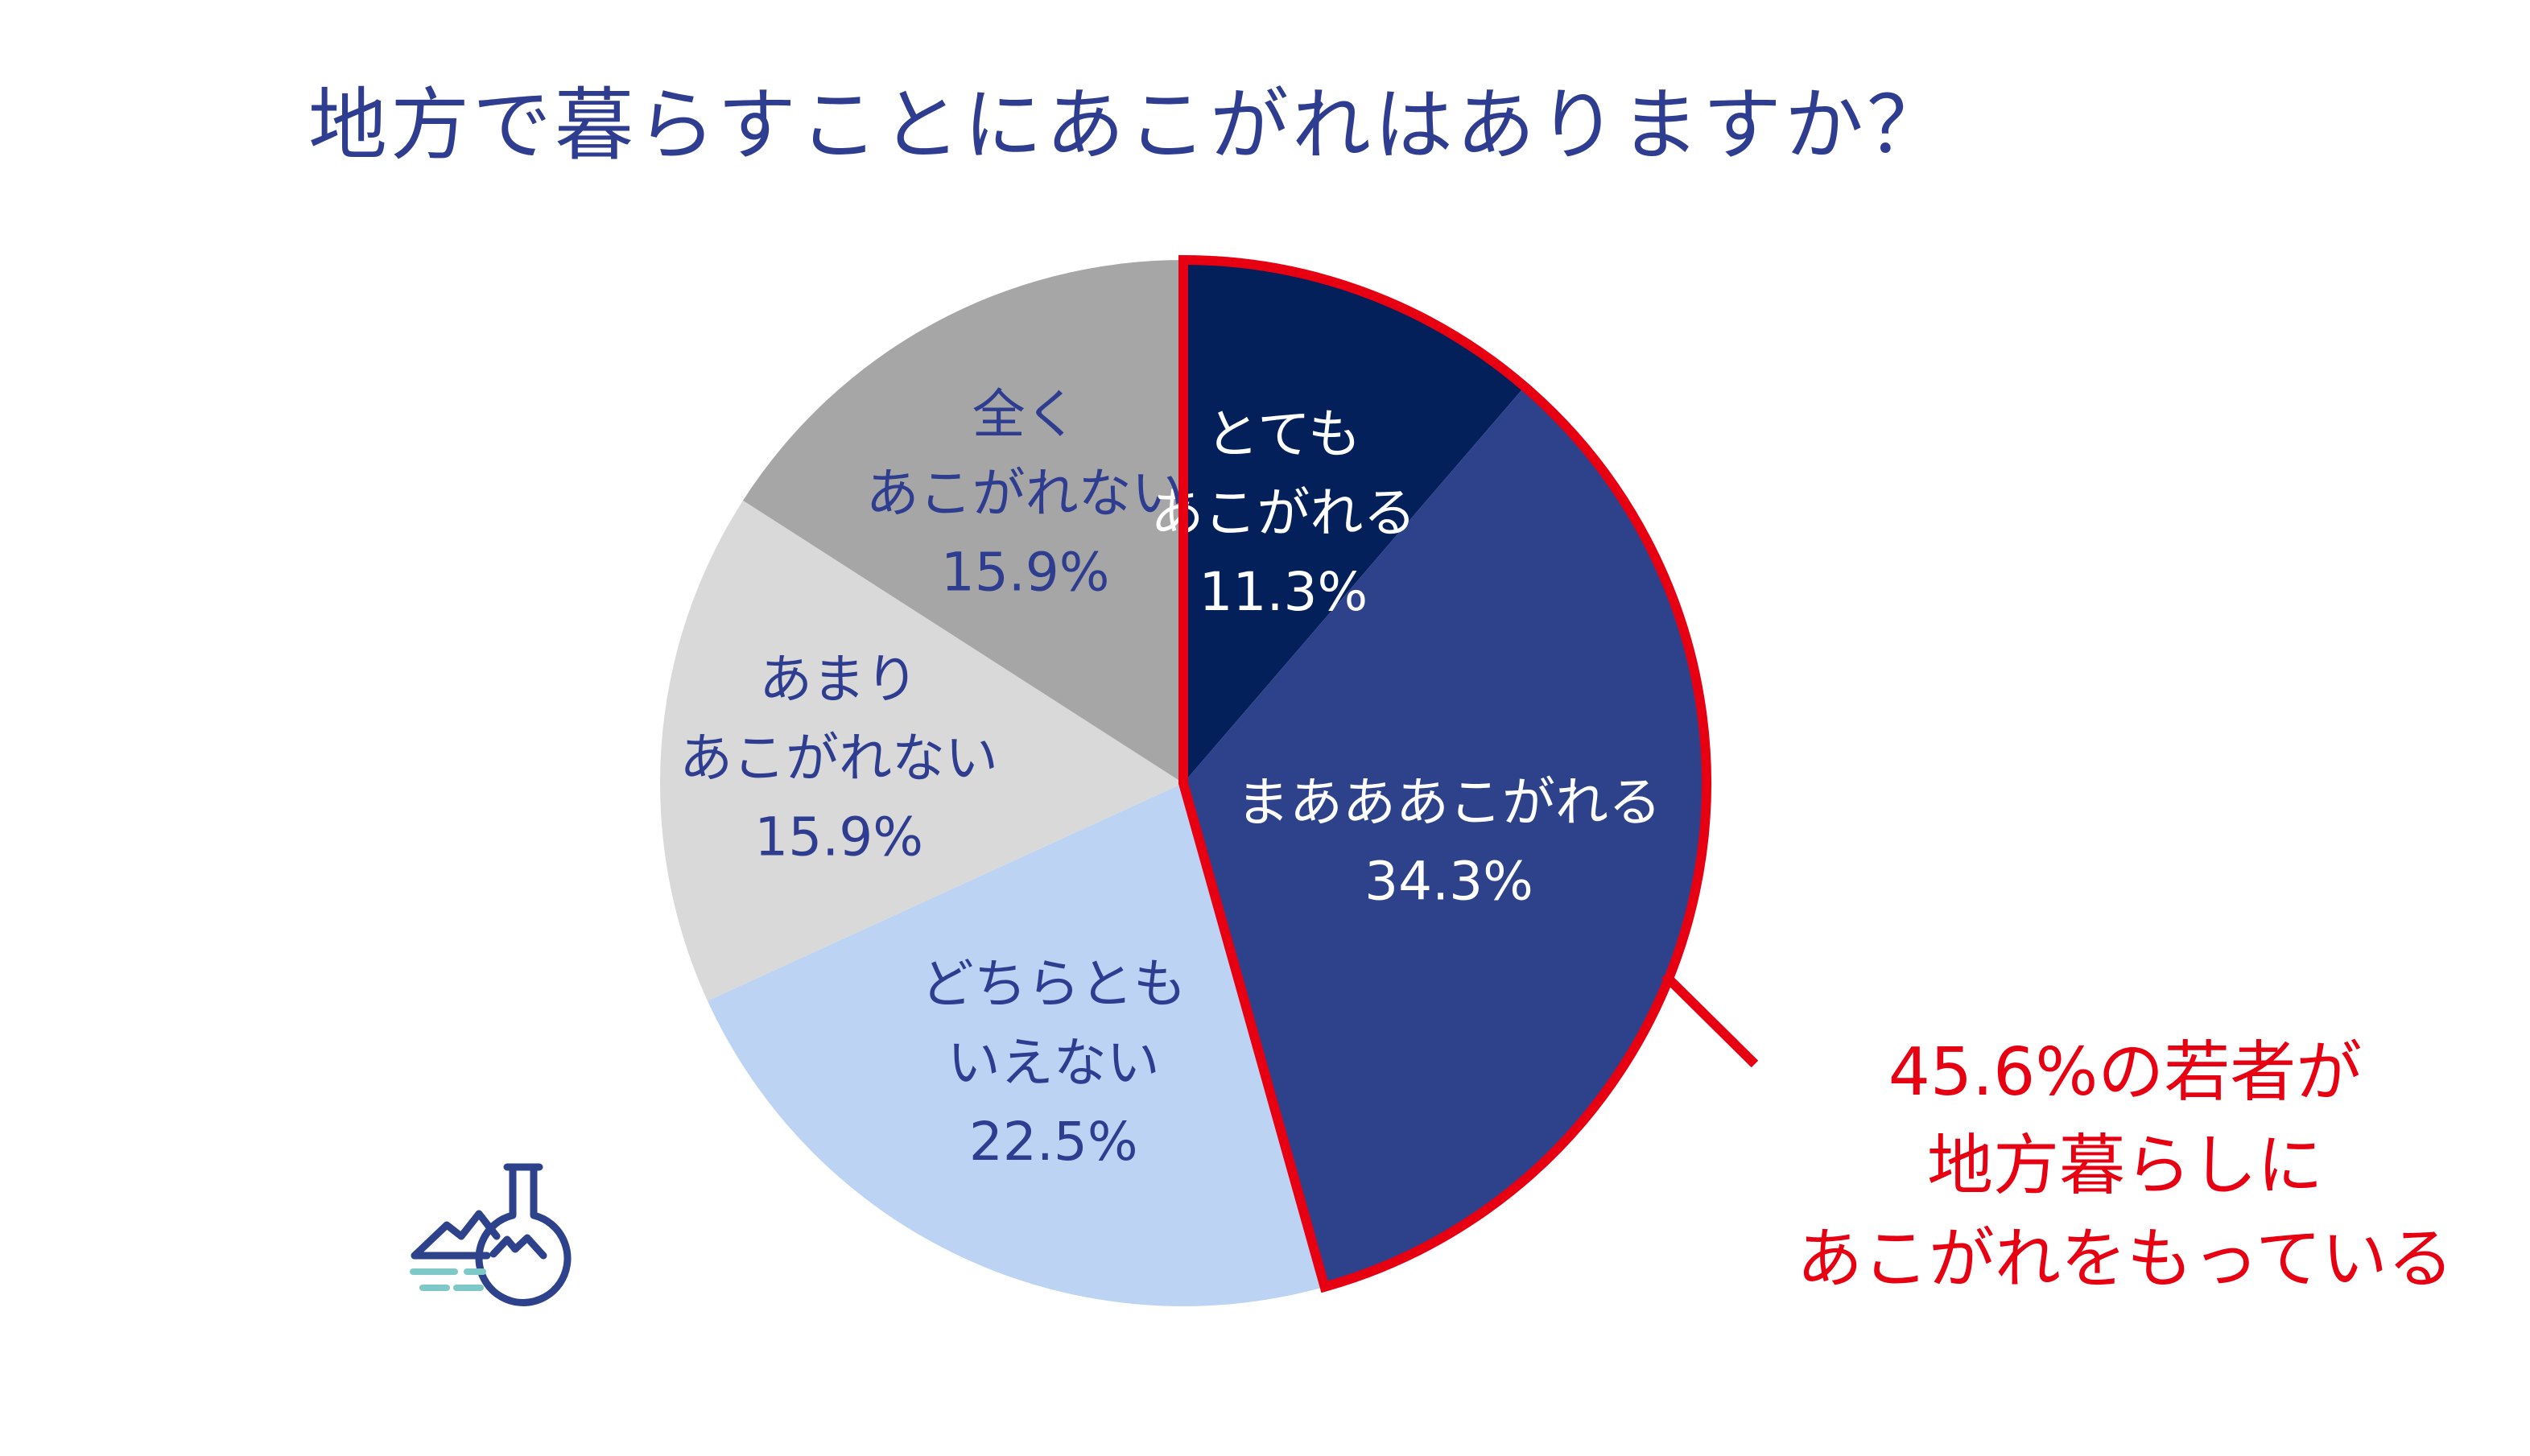 The image size is (2530, 1456). Describe the element at coordinates (1283, 592) in the screenshot. I see `slice-value-label: 11.3%` at that location.